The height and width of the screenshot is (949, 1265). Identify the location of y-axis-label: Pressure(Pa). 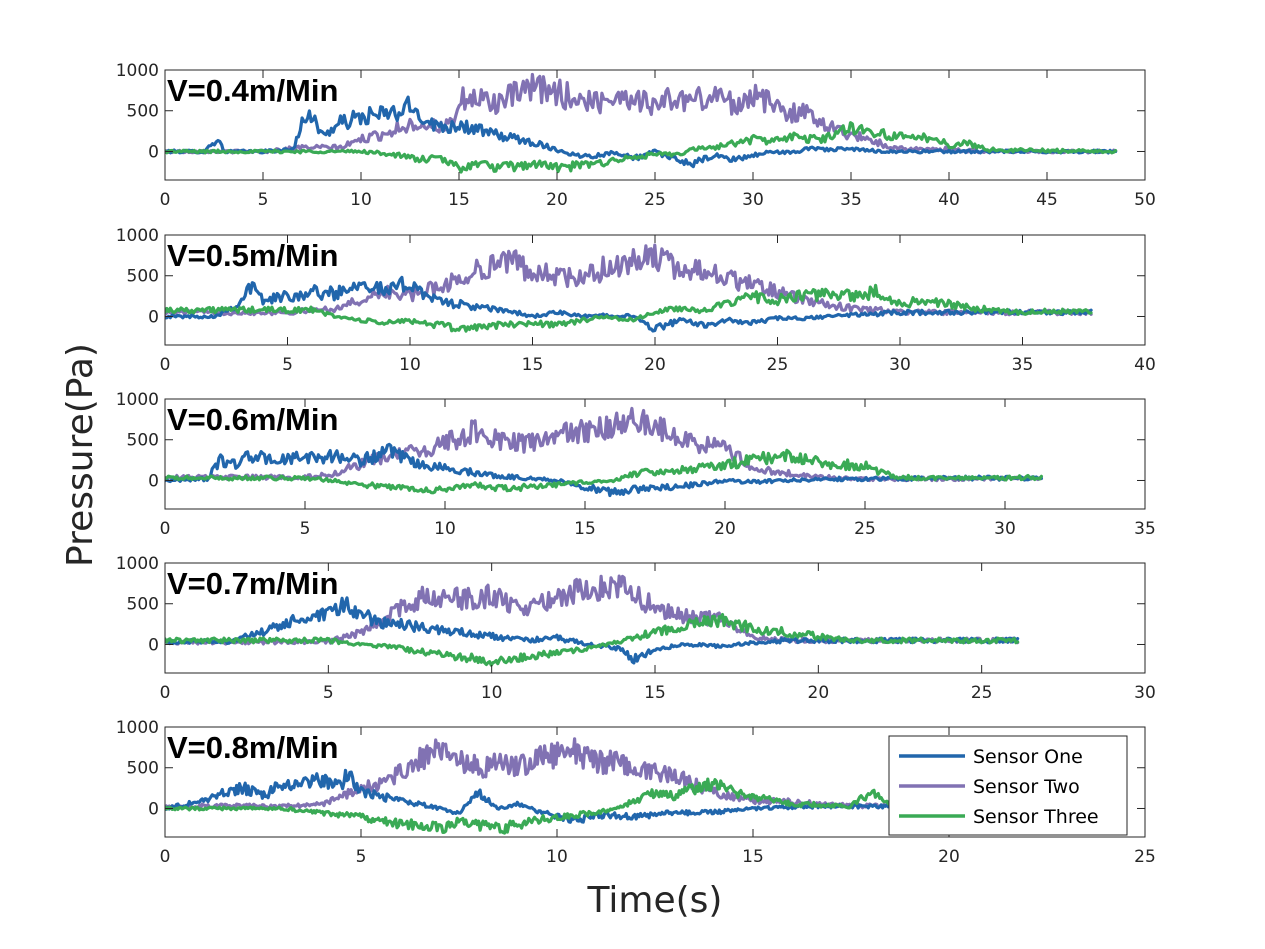
(80, 455).